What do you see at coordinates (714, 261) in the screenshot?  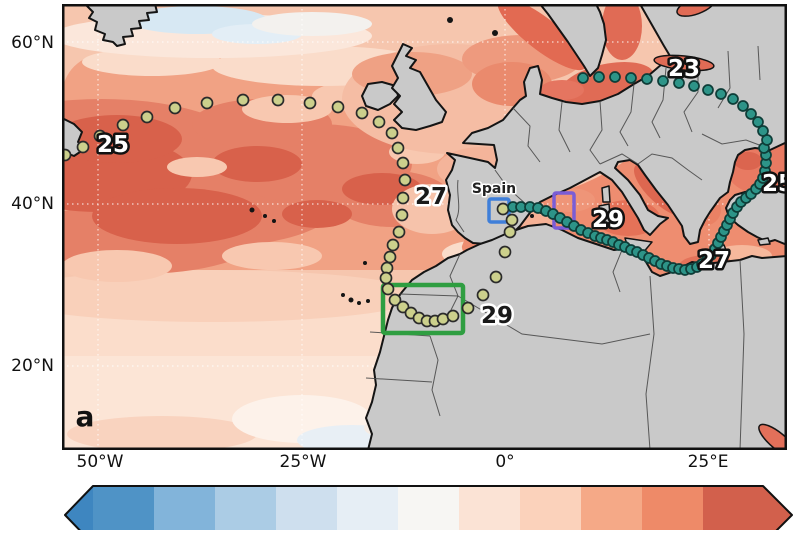 I see `track-label-27-eastmed: 27` at bounding box center [714, 261].